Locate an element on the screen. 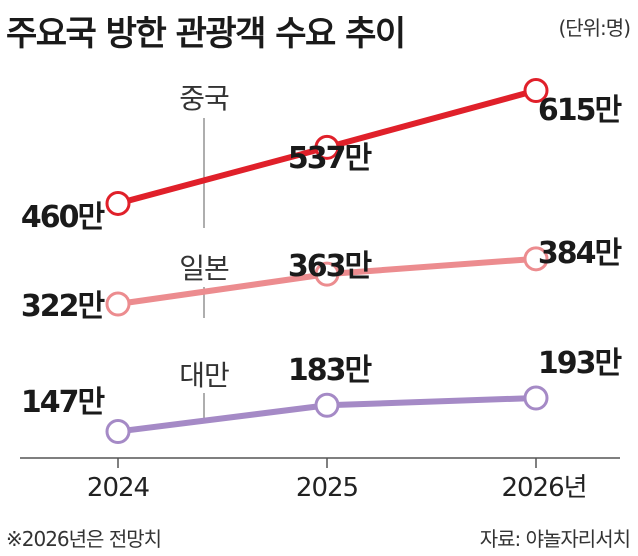  unit-note: (단위:명) is located at coordinates (594, 28).